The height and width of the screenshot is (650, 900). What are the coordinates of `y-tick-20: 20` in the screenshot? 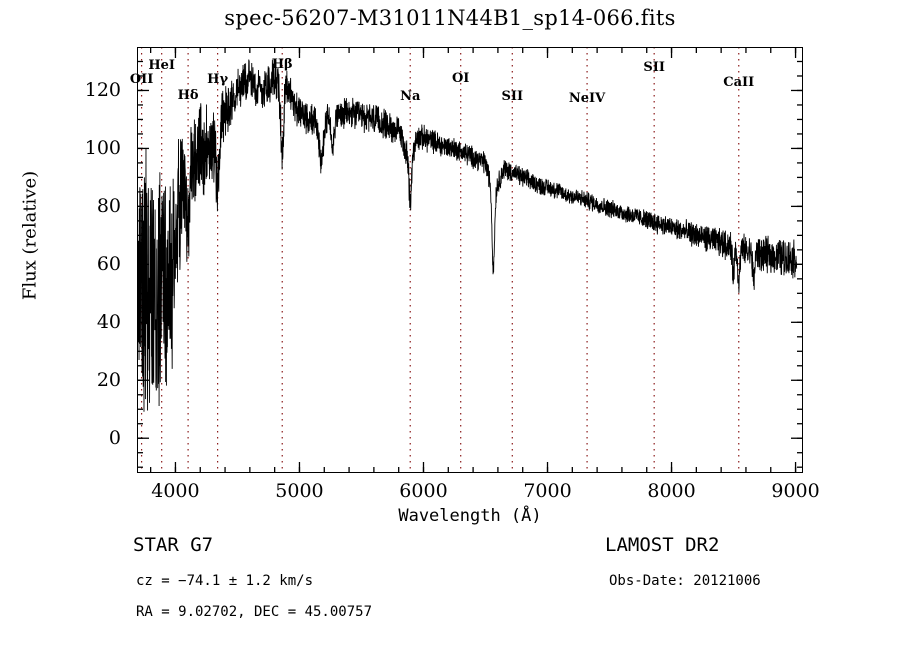 It's located at (108, 380).